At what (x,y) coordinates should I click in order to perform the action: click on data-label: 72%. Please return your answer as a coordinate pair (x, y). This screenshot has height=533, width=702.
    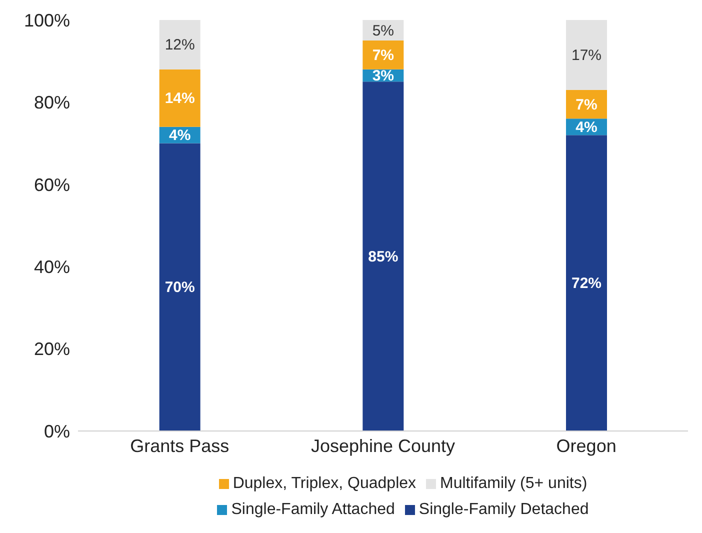
    Looking at the image, I should click on (586, 283).